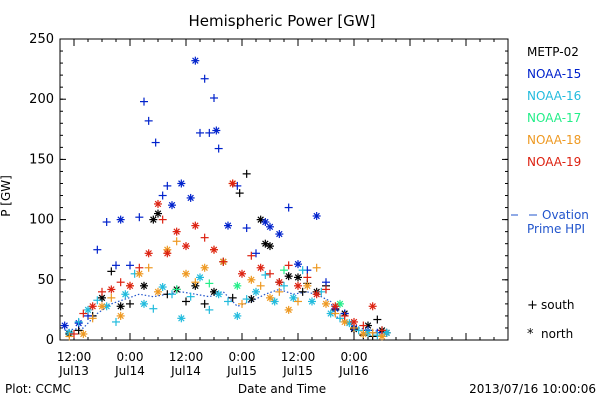 The image size is (600, 400). What do you see at coordinates (557, 334) in the screenshot?
I see `marker-key-label: north` at bounding box center [557, 334].